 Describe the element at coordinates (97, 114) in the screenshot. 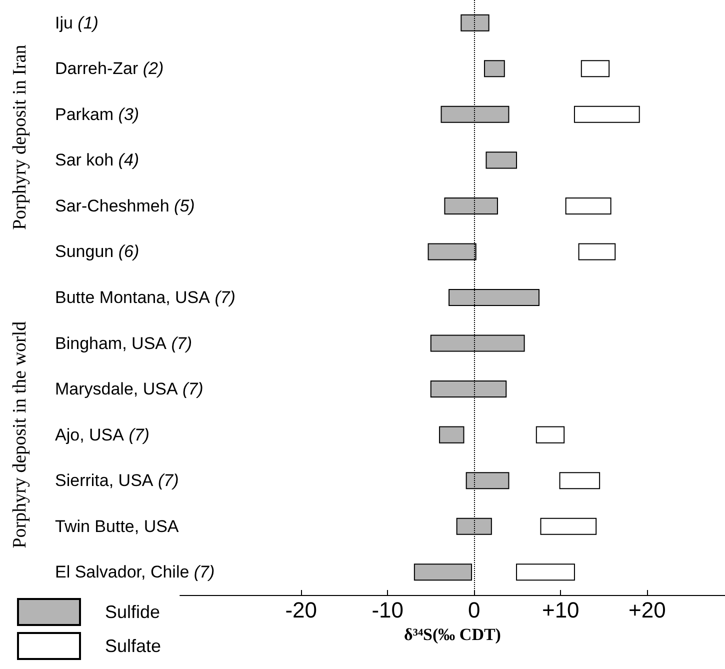

I see `y-tick-label: Parkam (3)` at that location.